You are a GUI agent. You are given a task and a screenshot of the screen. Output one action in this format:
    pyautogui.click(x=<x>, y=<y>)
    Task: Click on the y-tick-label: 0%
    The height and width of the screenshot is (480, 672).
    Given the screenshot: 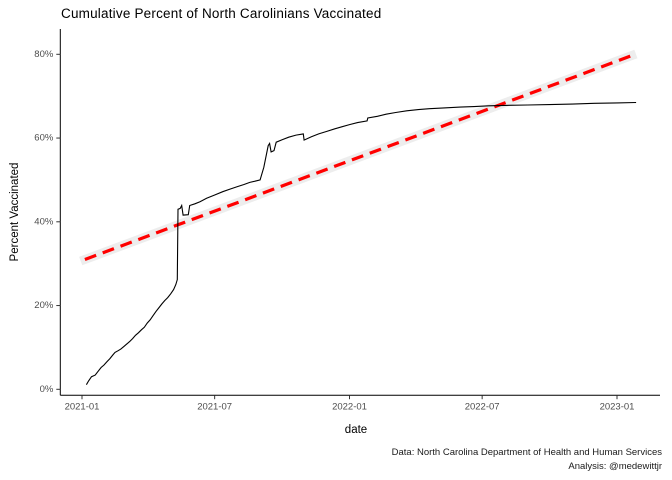 What is the action you would take?
    pyautogui.click(x=47, y=389)
    